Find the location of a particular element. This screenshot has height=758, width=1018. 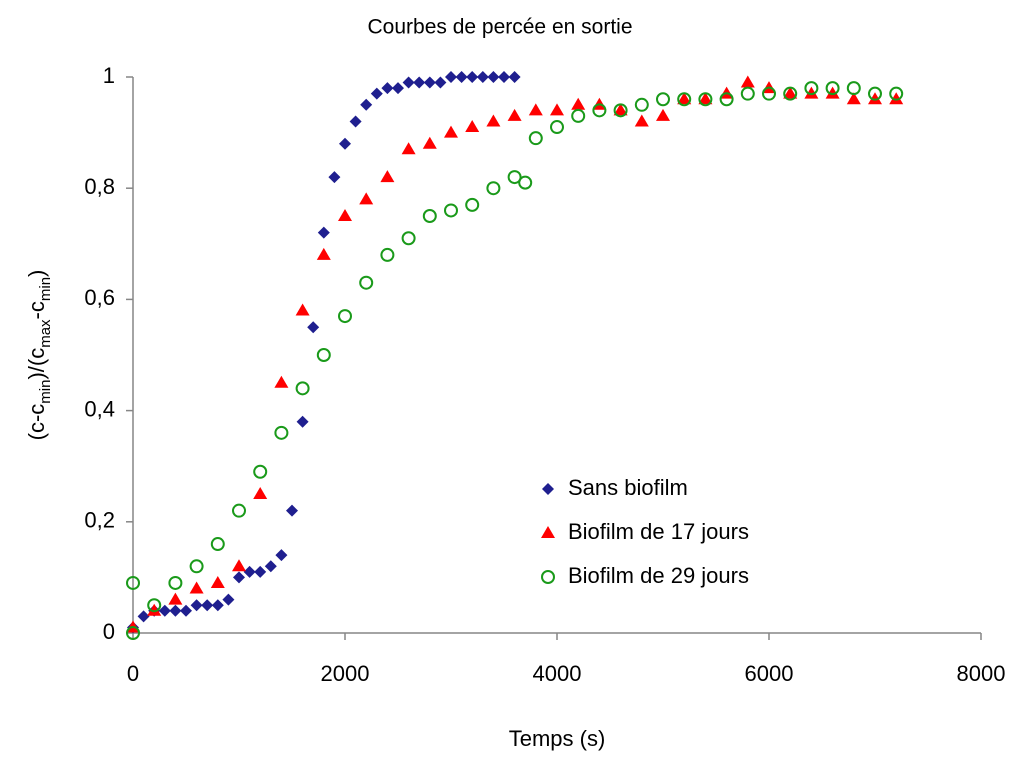

x-tick-label: 6000 is located at coordinates (769, 673).